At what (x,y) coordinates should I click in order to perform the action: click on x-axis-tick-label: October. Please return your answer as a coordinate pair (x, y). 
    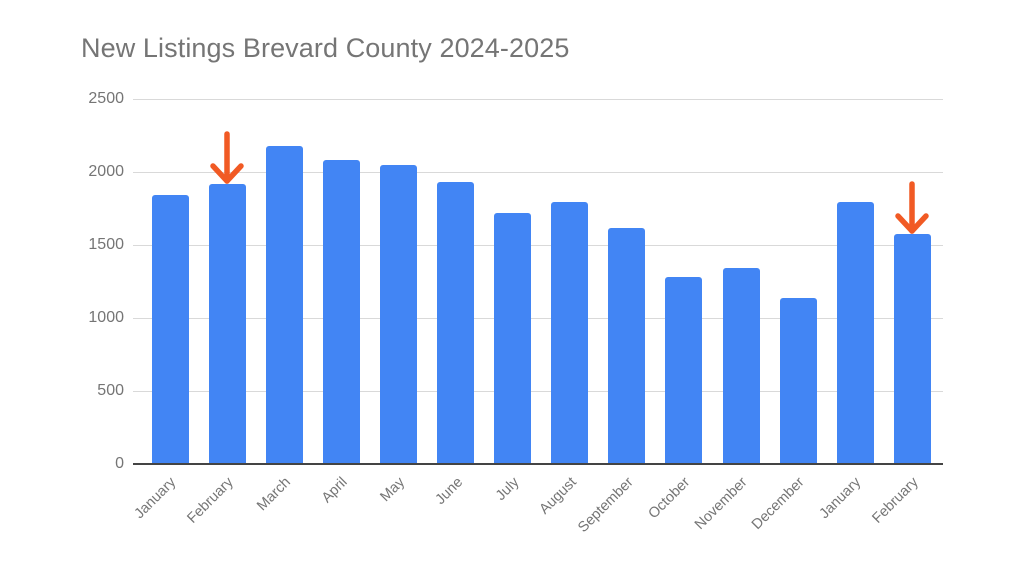
    Looking at the image, I should click on (669, 498).